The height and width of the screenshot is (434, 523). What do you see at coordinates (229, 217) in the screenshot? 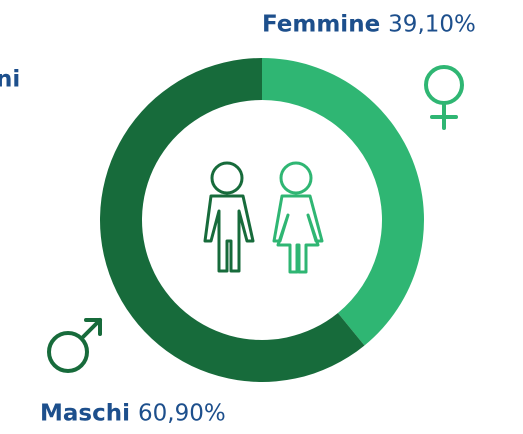
I see `boy-icon` at bounding box center [229, 217].